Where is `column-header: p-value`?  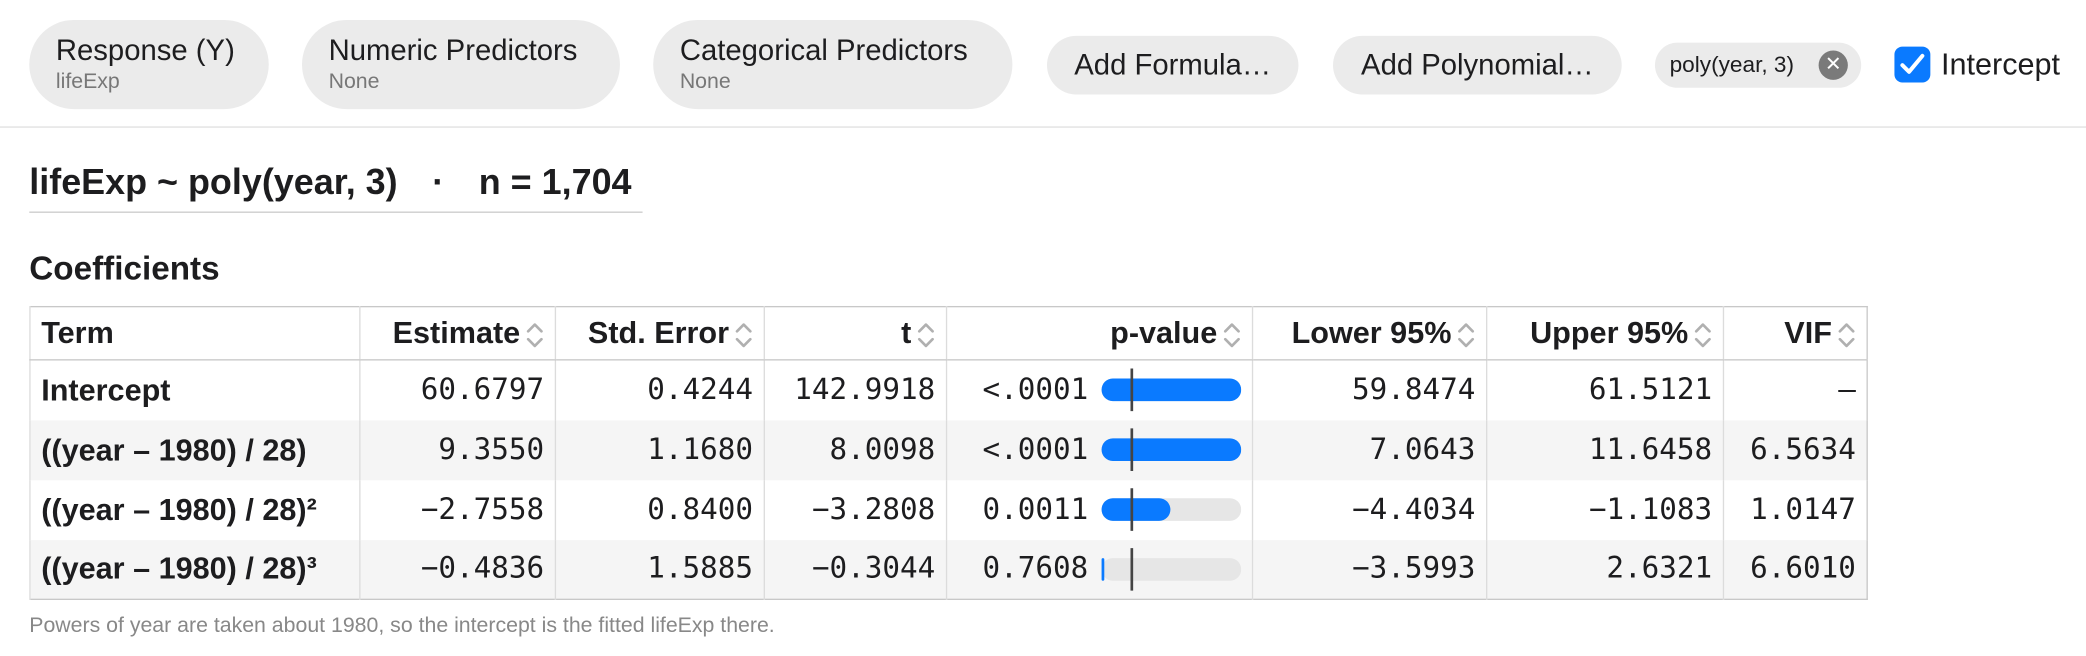 column-header: p-value is located at coordinates (1099, 333).